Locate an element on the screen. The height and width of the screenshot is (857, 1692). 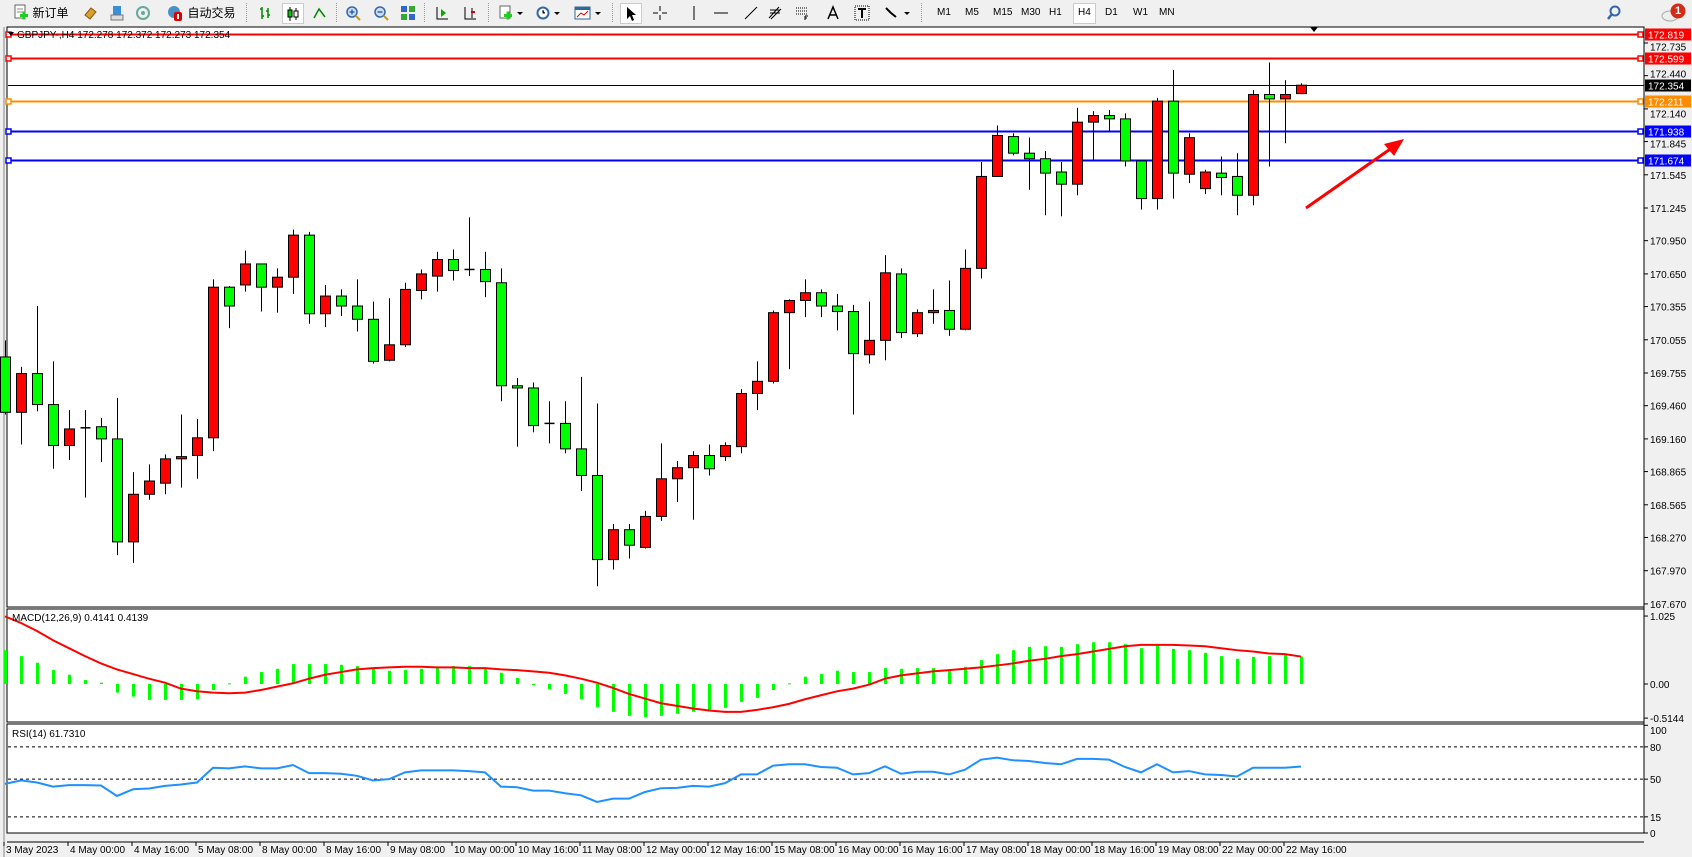
chart-shift-button is located at coordinates (470, 12).